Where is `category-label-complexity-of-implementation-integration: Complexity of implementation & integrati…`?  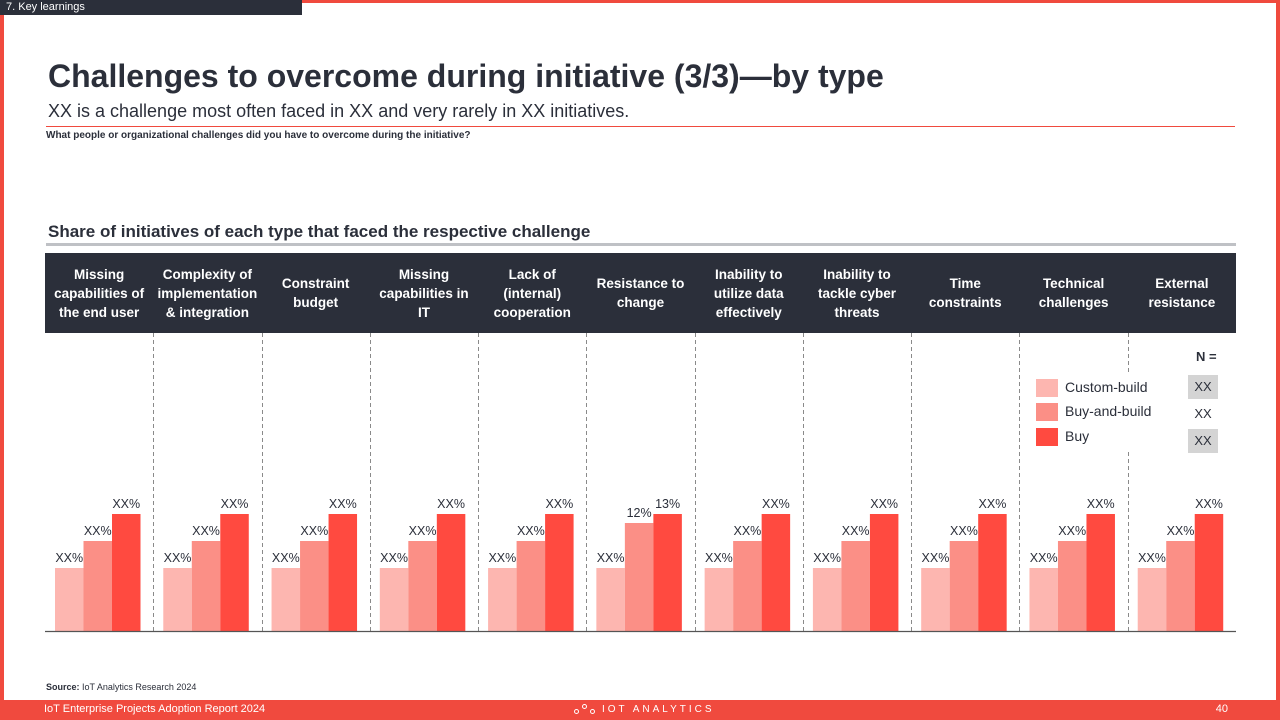 category-label-complexity-of-implementation-integration: Complexity of implementation & integrati… is located at coordinates (207, 293).